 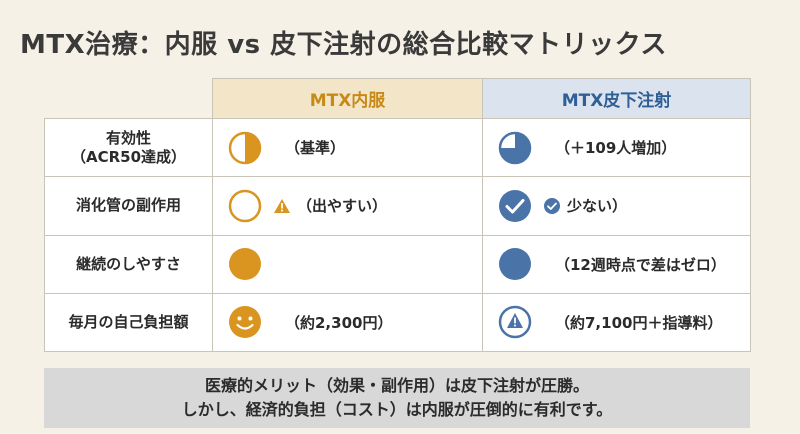 What do you see at coordinates (347, 264) in the screenshot?
I see `oral-adherence-cell` at bounding box center [347, 264].